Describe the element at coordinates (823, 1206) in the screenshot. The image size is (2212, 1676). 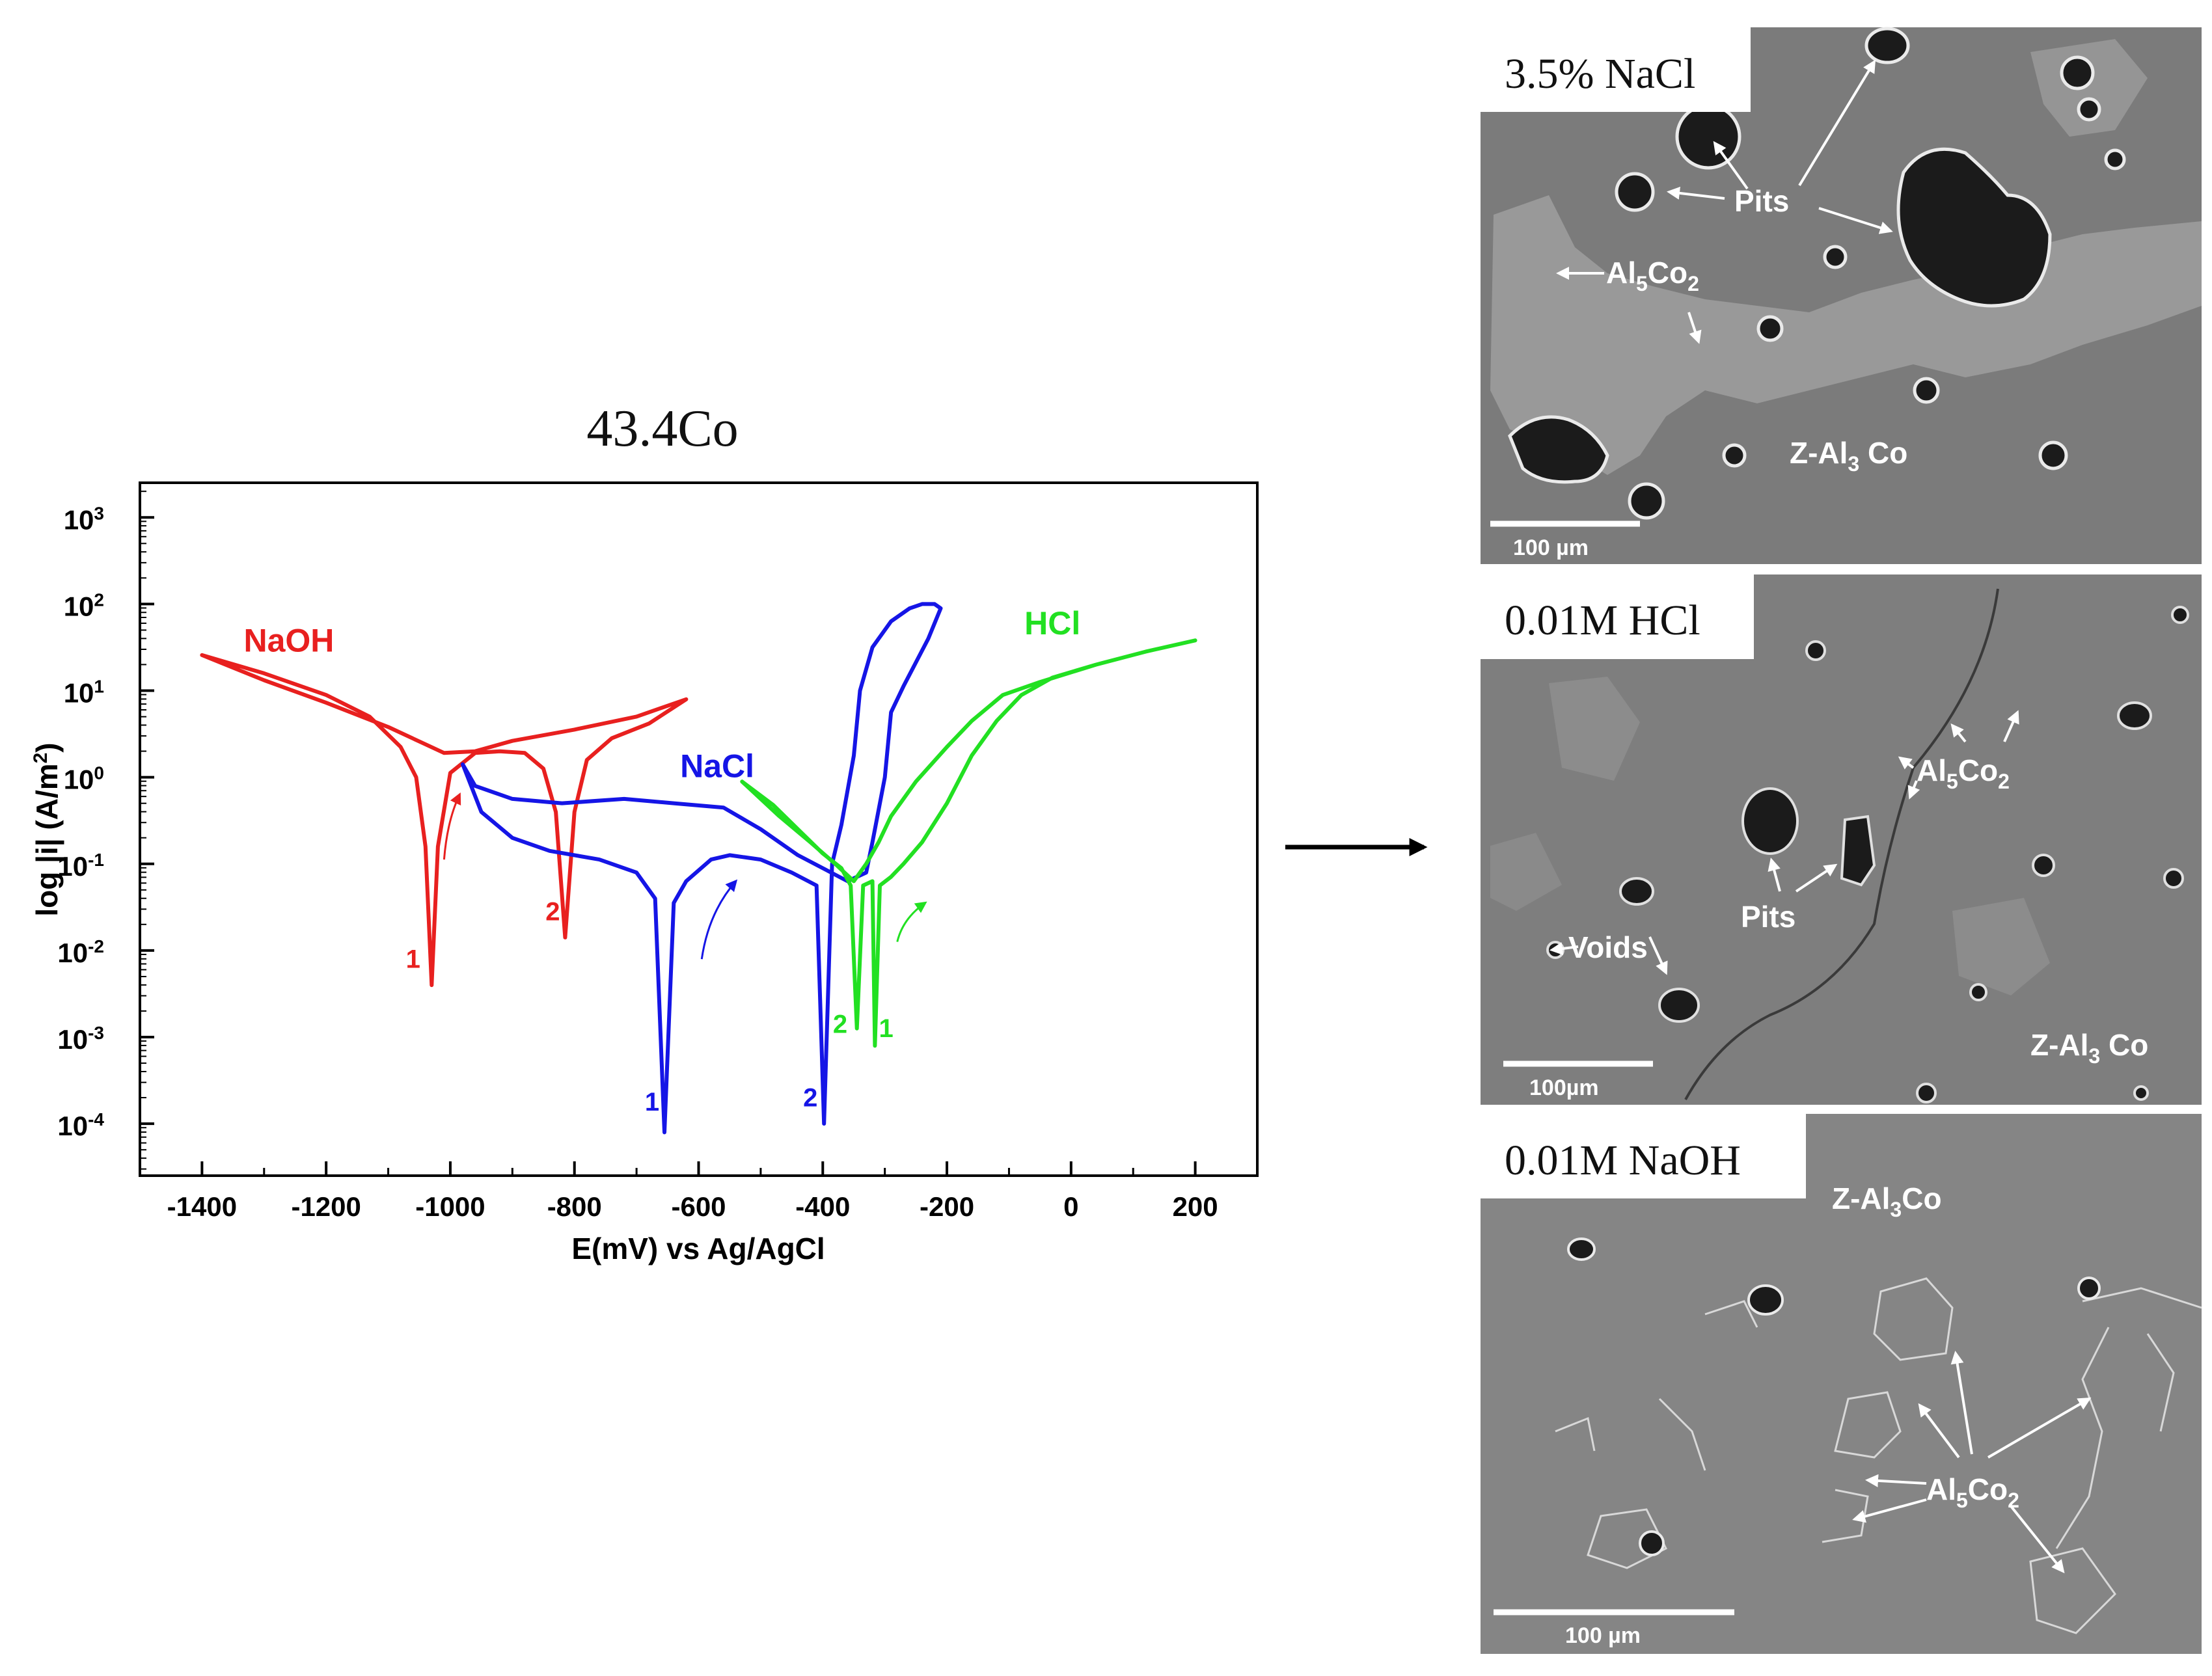
I see `x-tick-label: -400` at that location.